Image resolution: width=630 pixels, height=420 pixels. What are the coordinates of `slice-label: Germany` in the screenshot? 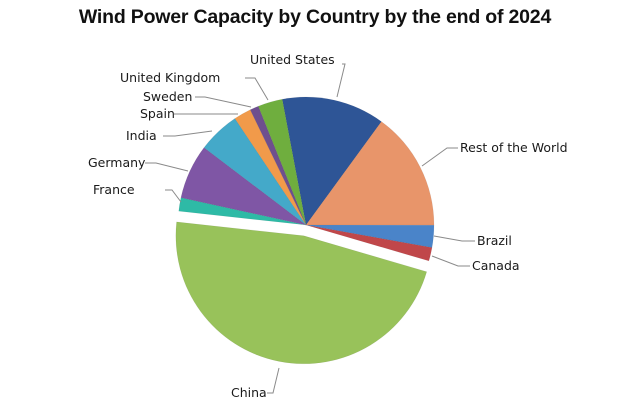 It's located at (117, 162).